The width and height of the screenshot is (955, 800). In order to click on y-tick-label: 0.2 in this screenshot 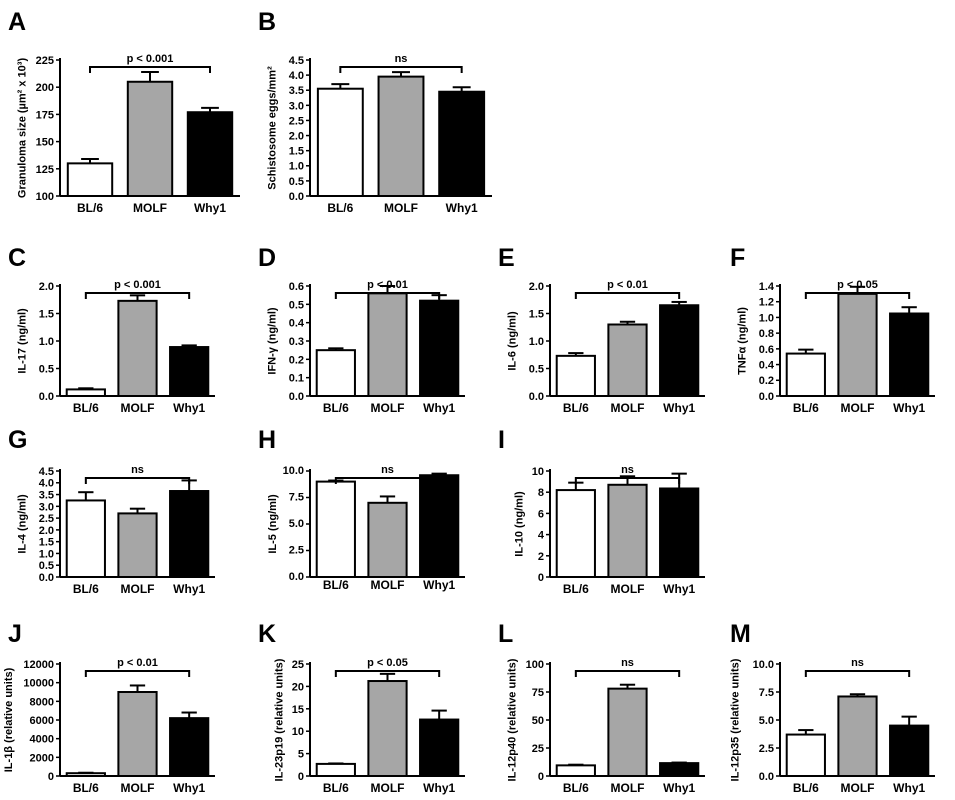, I will do `click(766, 381)`.